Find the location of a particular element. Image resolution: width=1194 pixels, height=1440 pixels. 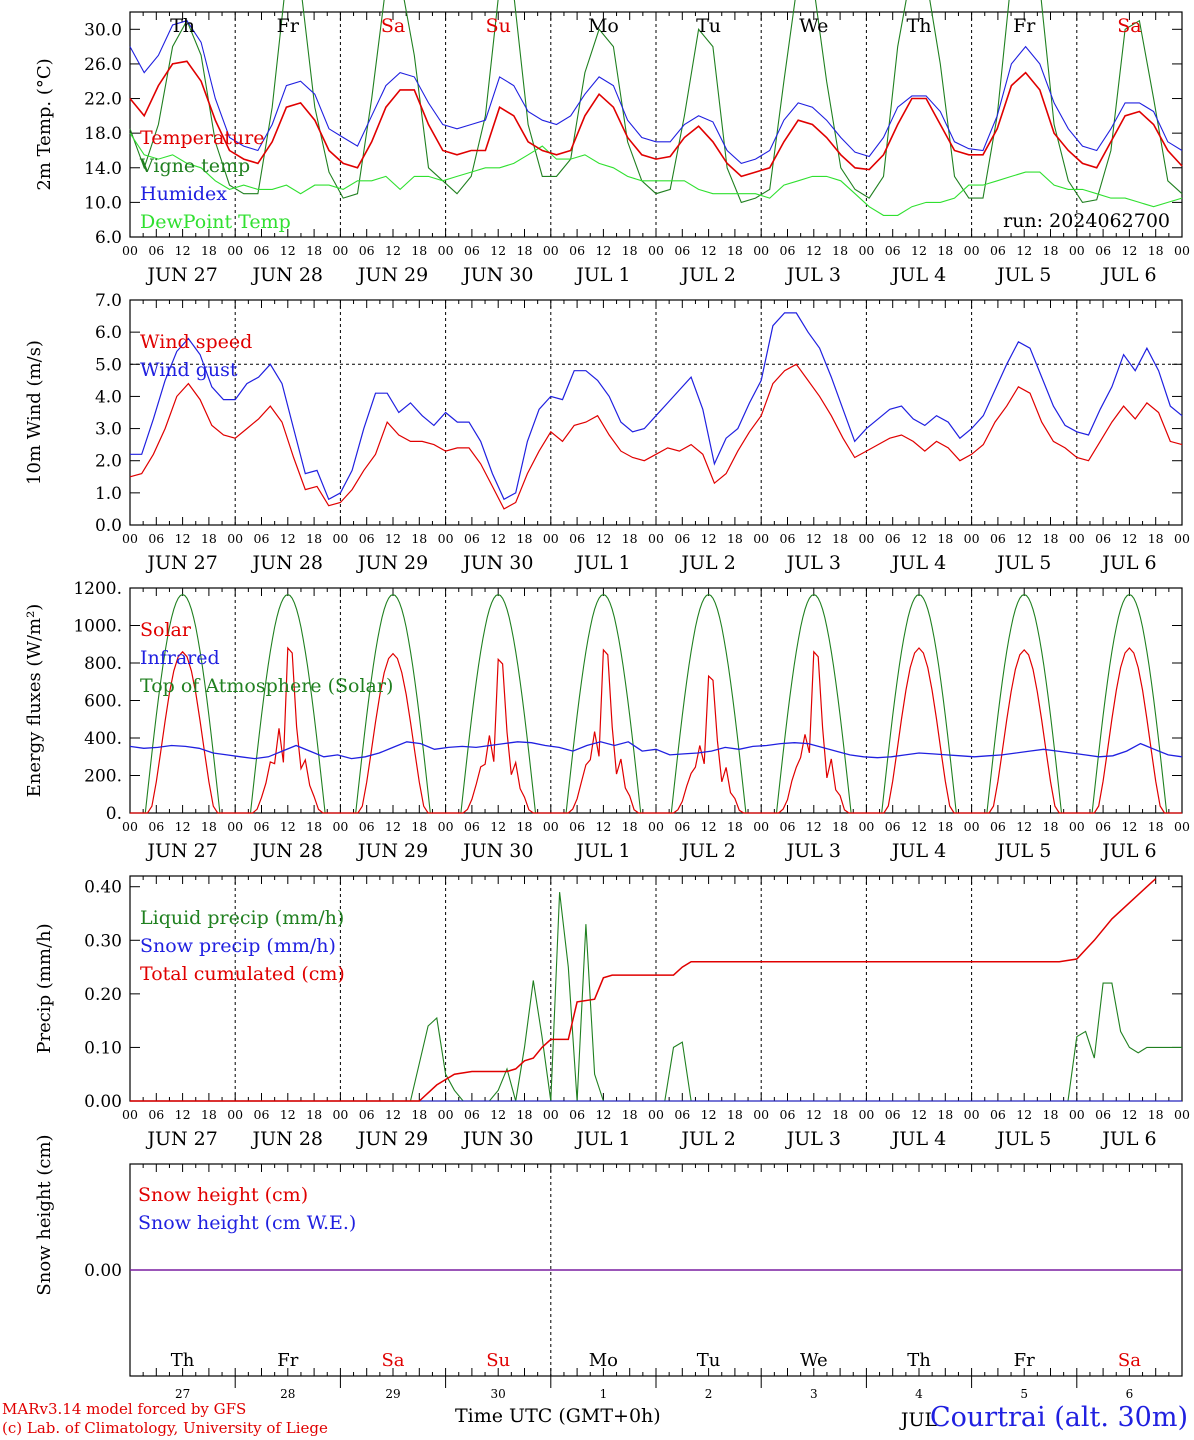

x-month-label: JUL is located at coordinates (918, 1420).